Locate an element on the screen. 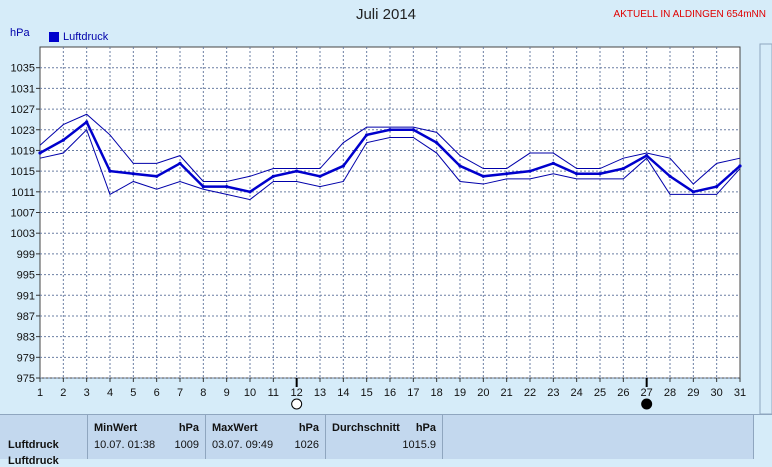  x-tick-label: 8 is located at coordinates (203, 393).